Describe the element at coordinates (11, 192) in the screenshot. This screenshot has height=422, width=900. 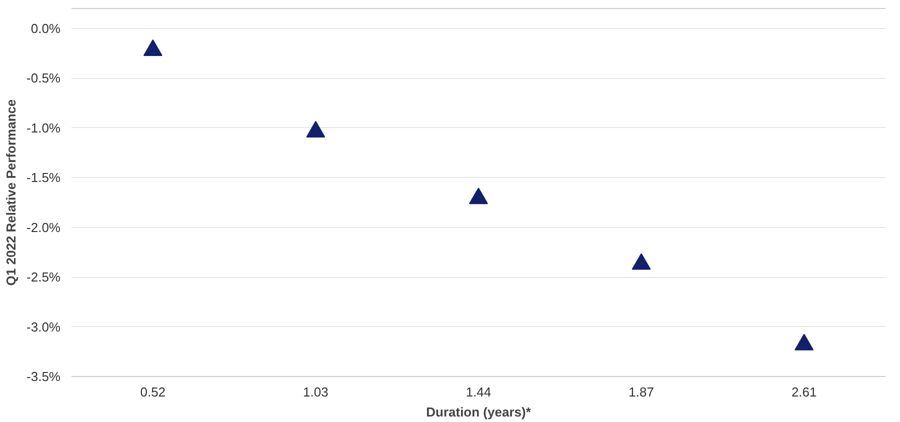
I see `y-axis-title: Q1 2022 Relative Performance` at that location.